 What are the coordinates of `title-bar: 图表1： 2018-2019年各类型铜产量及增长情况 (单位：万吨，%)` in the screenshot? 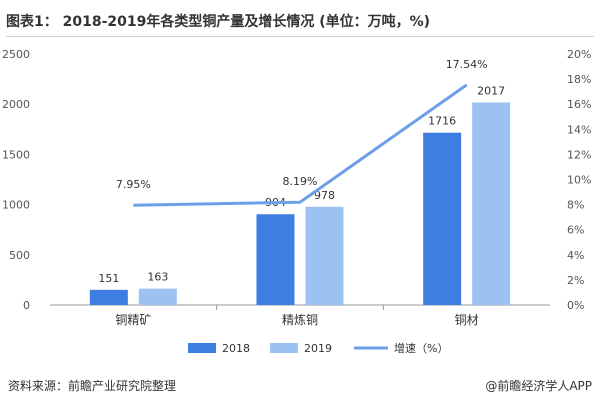 It's located at (300, 18).